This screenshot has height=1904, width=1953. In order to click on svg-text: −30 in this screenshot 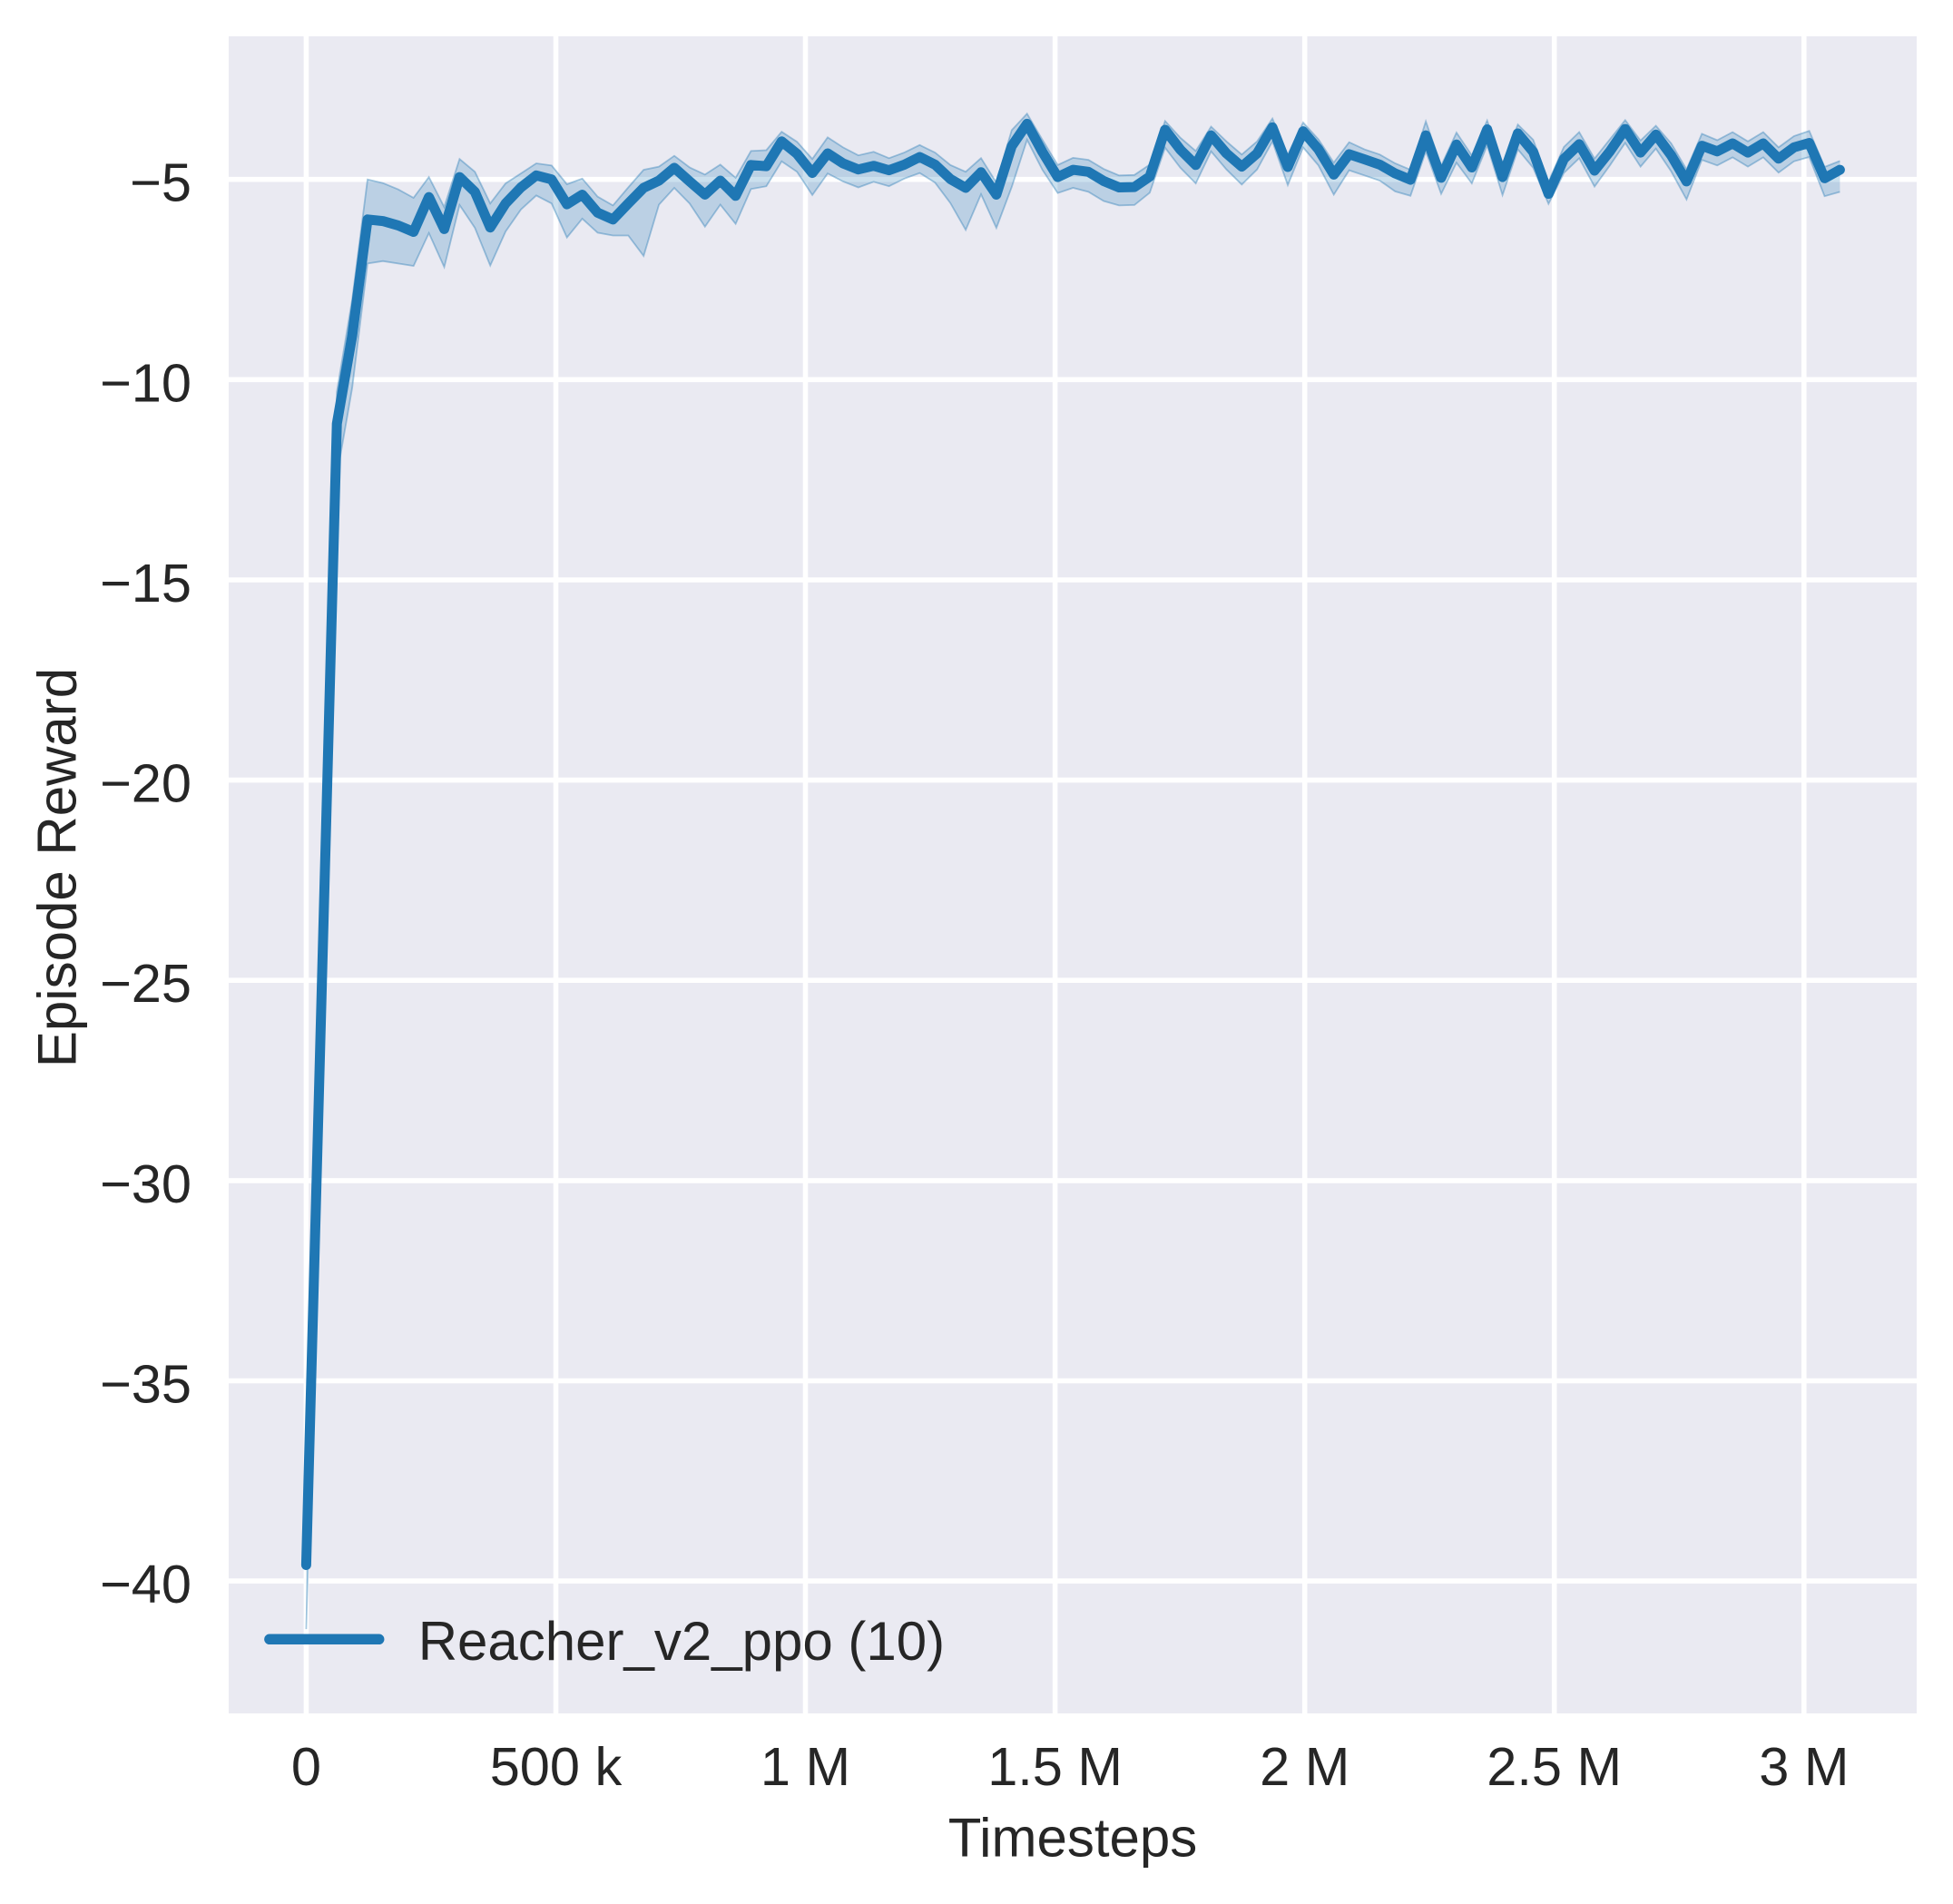, I will do `click(145, 1183)`.